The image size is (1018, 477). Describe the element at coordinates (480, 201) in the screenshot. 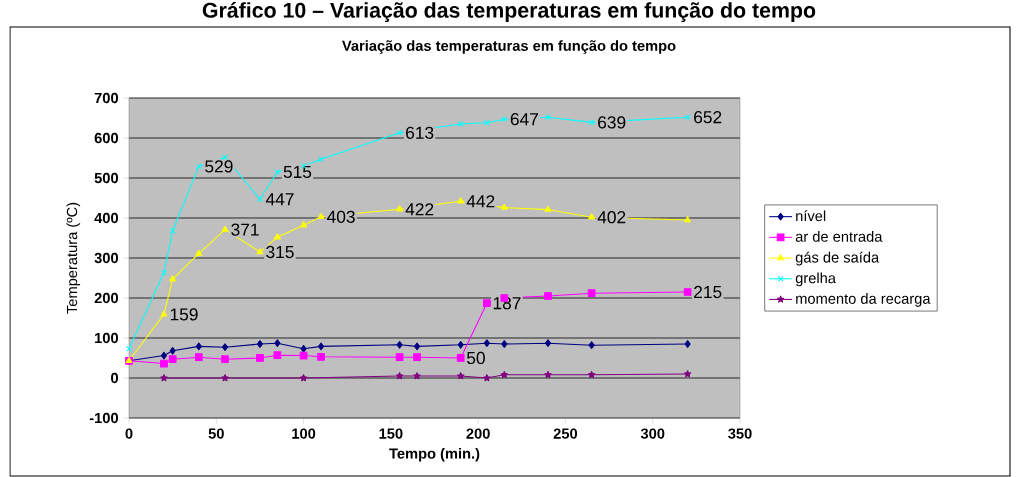

I see `data-label: 442` at that location.